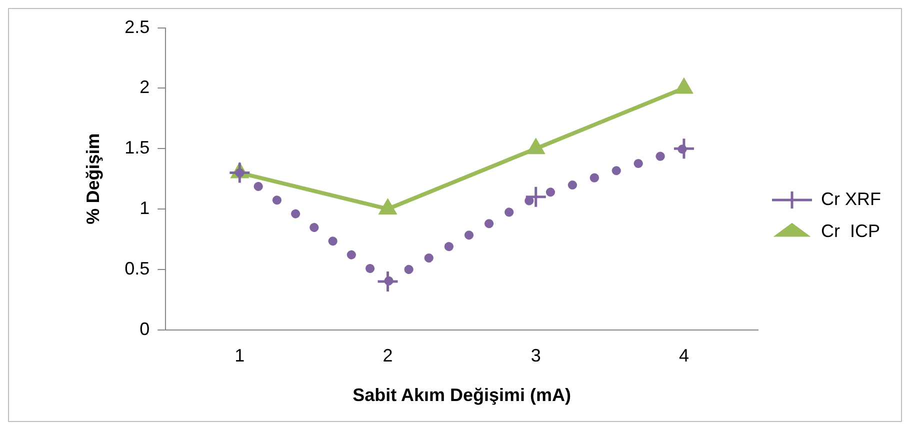  I want to click on y-tick-label: 1, so click(145, 208).